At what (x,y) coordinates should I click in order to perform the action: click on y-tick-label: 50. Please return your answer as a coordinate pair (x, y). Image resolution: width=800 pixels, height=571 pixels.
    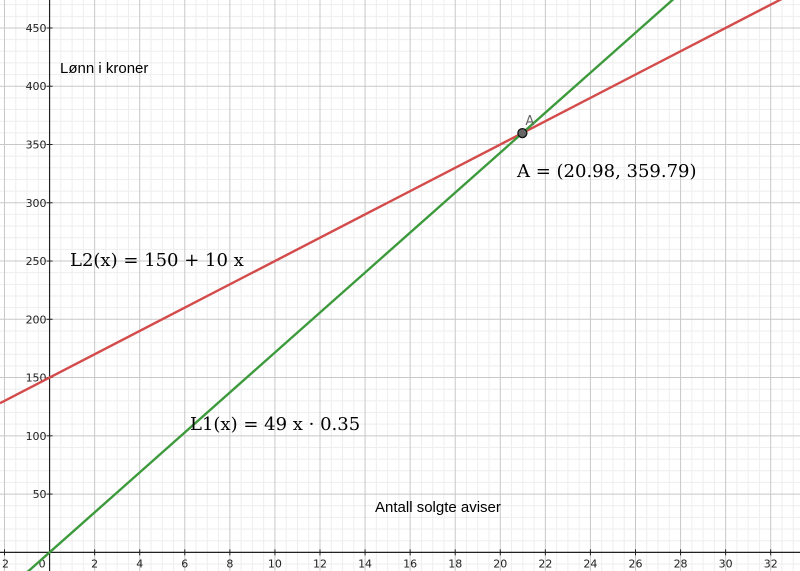
    Looking at the image, I should click on (40, 494).